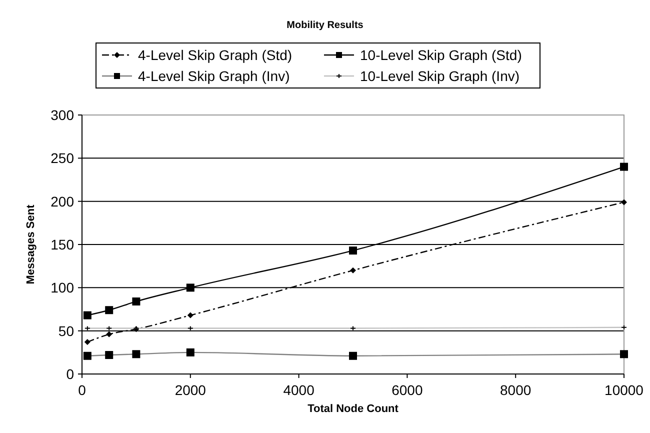 This screenshot has width=650, height=433. Describe the element at coordinates (214, 76) in the screenshot. I see `legend-label: 4-Level Skip Graph (Inv)` at that location.